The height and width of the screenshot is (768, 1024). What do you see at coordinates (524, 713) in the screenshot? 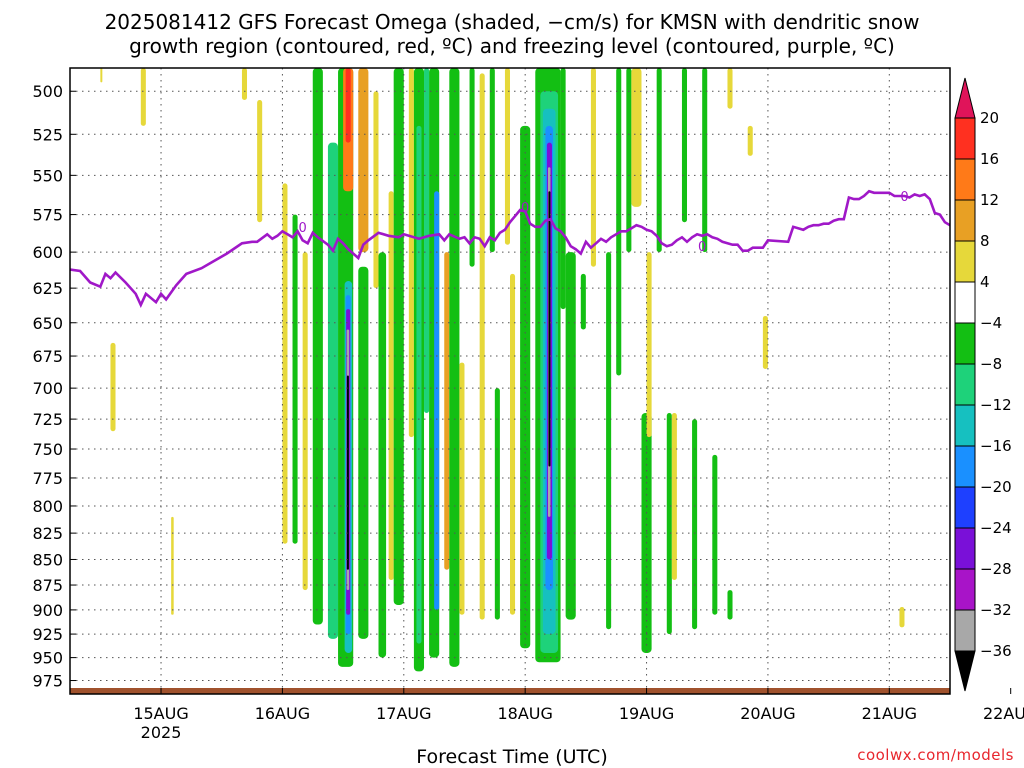
I see `x-tick-label: 18AUG` at bounding box center [524, 713].